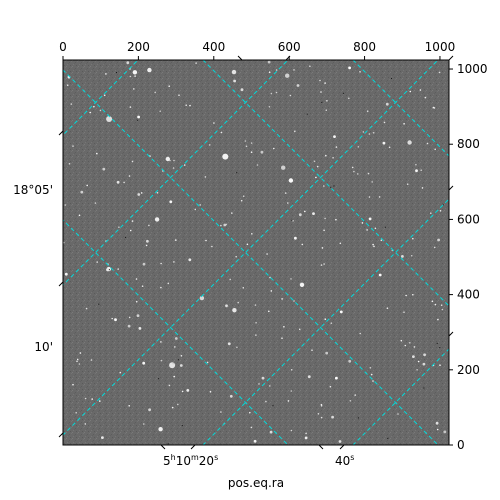  What do you see at coordinates (138, 47) in the screenshot?
I see `x-tick-label: 200` at bounding box center [138, 47].